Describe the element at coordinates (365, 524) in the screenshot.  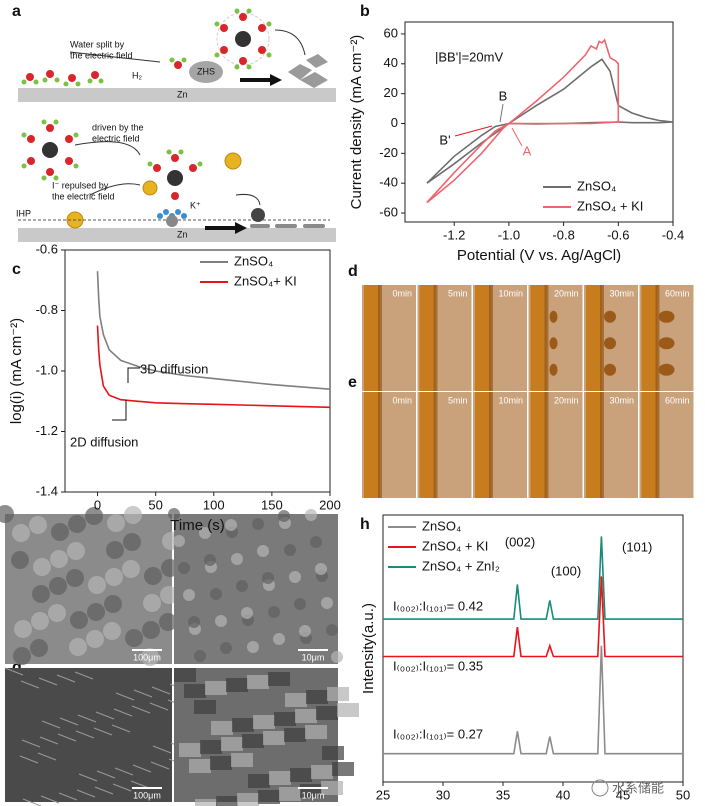
I see `panel-label: h` at that location.